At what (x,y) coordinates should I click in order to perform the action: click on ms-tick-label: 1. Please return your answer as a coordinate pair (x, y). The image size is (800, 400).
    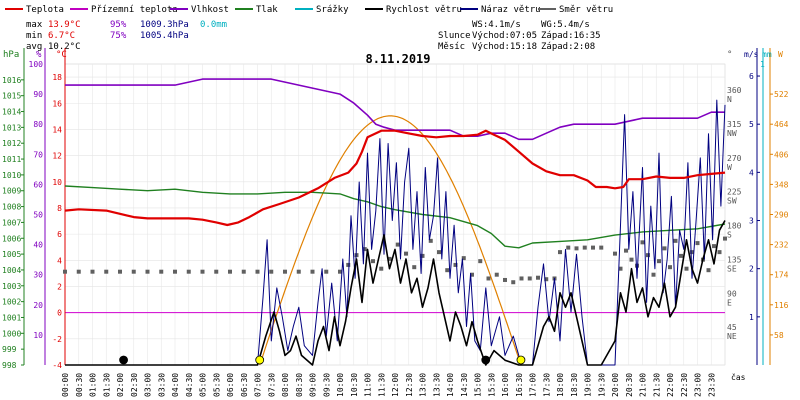
    Looking at the image, I should click on (751, 317).